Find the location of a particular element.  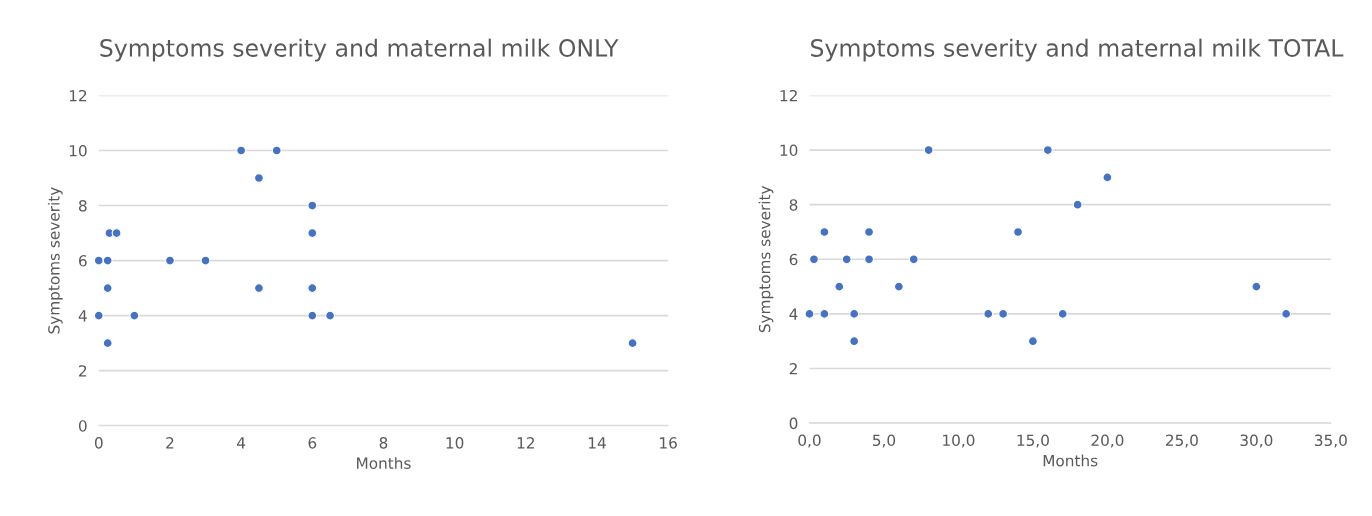

chart-title: Symptoms severity and maternal milk TOTAL is located at coordinates (1077, 50).